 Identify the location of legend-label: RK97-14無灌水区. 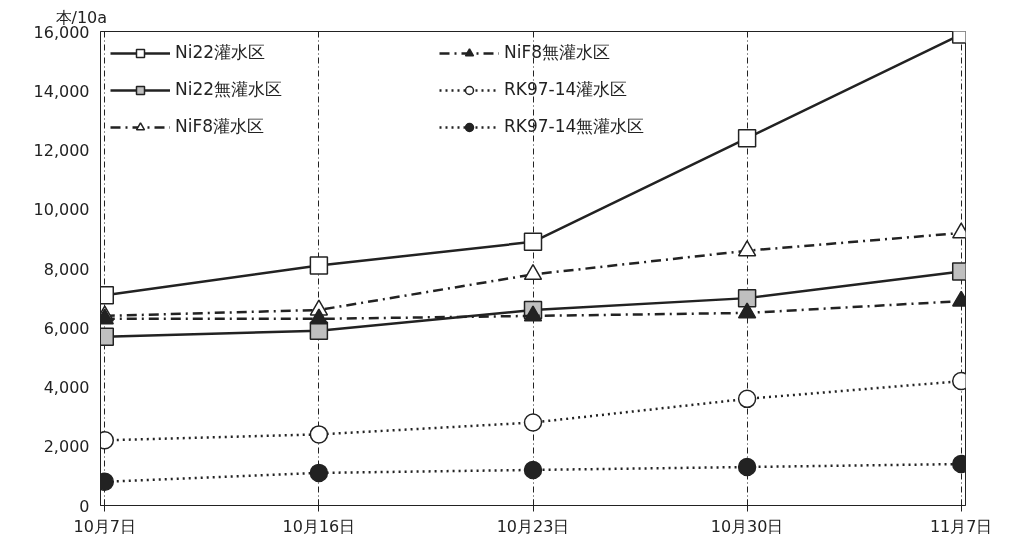
(575, 126).